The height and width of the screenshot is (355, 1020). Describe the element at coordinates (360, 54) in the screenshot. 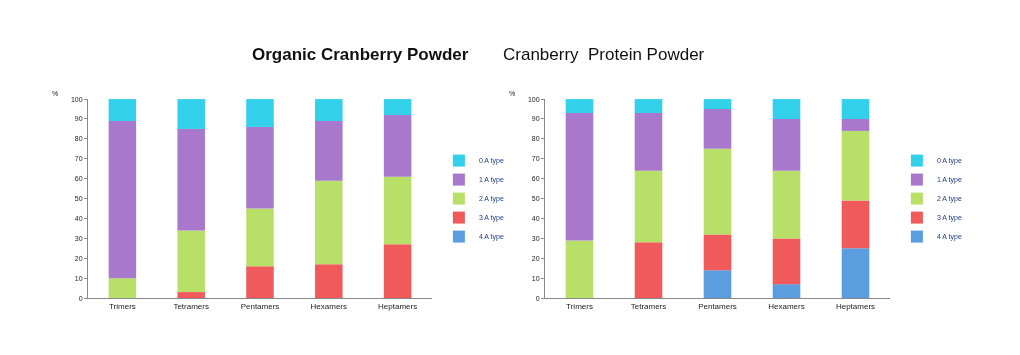

I see `chart-title: Organic Cranberry Powder` at that location.